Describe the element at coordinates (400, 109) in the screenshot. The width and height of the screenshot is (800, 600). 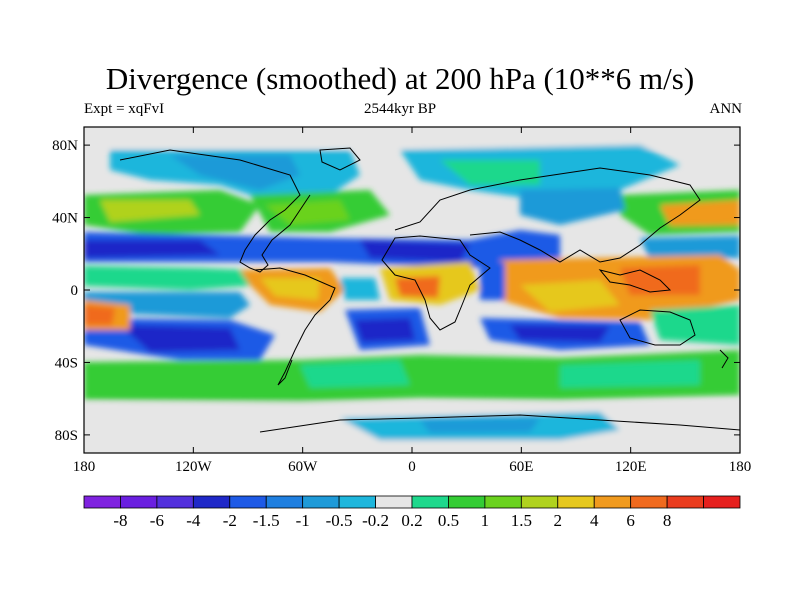
I see `period-label: 2544kyr BP` at that location.